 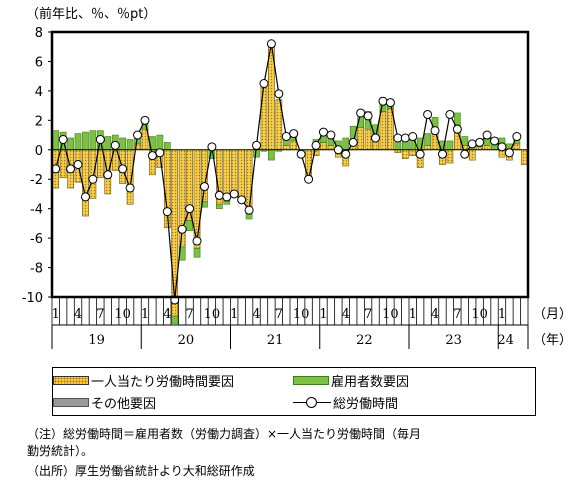 What do you see at coordinates (36, 239) in the screenshot?
I see `y-tick-label: -6` at bounding box center [36, 239].